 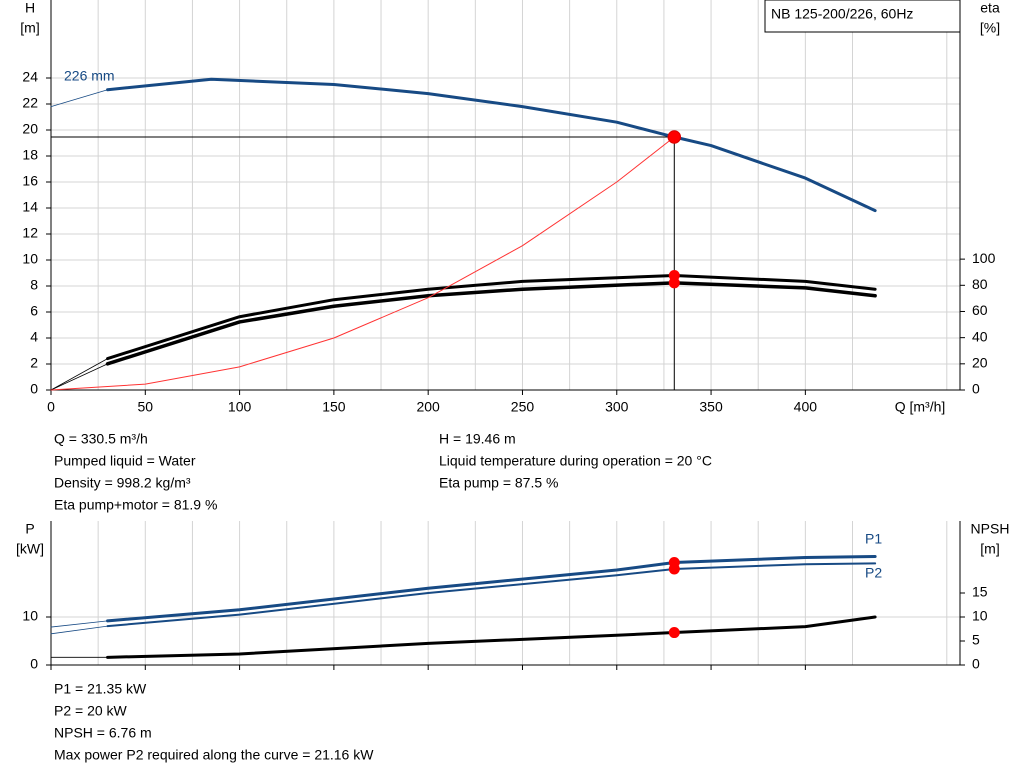 What do you see at coordinates (34, 337) in the screenshot?
I see `y-tick-label: 4` at bounding box center [34, 337].